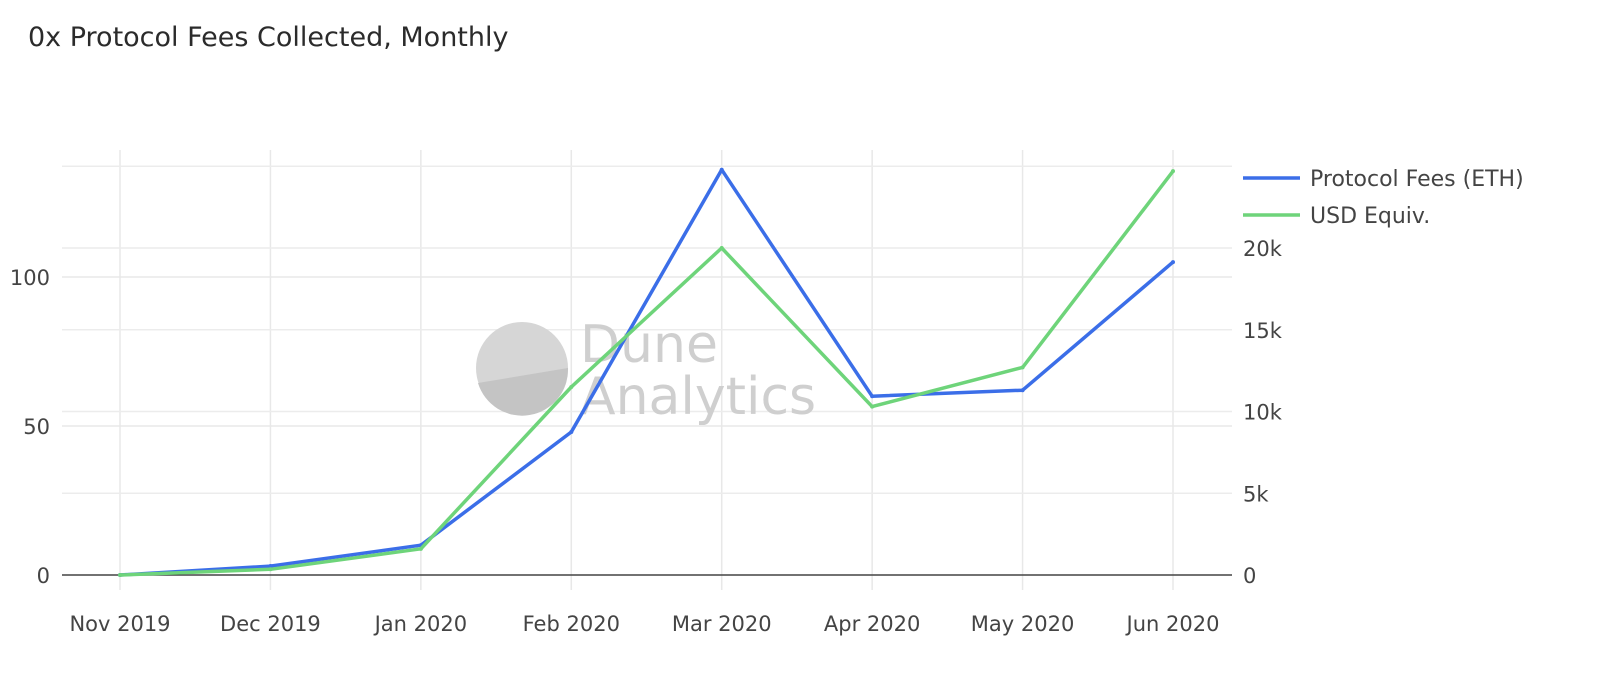  I want to click on y-right-tick-label: 20k, so click(1263, 249).